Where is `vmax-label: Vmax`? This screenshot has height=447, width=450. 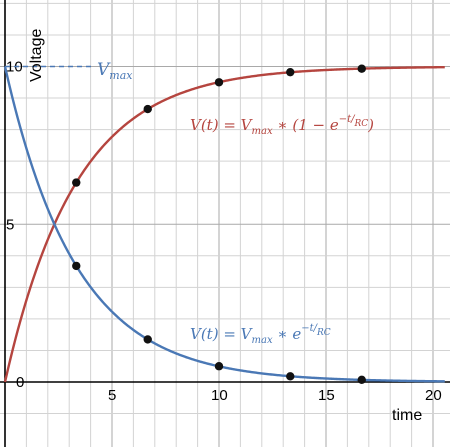 vmax-label: Vmax is located at coordinates (115, 71).